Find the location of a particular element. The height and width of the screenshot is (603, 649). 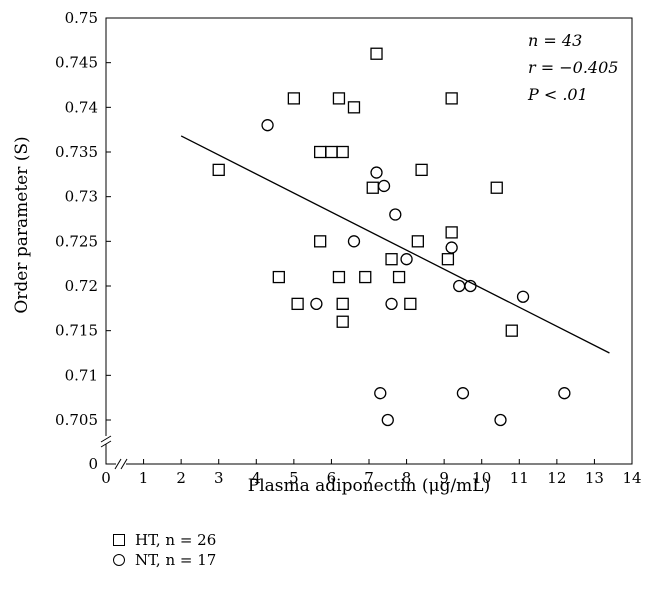

legend-entry-nt: NT, n = 17 is located at coordinates (164, 560).